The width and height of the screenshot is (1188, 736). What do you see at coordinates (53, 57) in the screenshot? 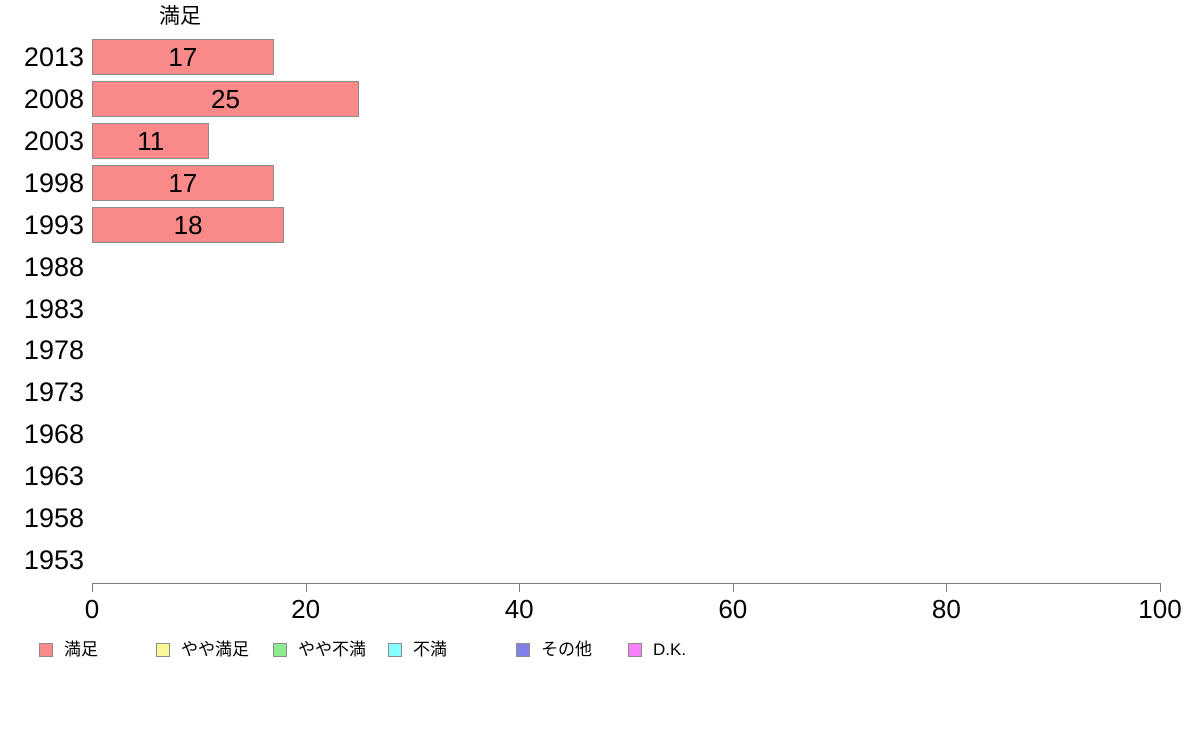
I see `y-axis-label-2013: 2013` at bounding box center [53, 57].